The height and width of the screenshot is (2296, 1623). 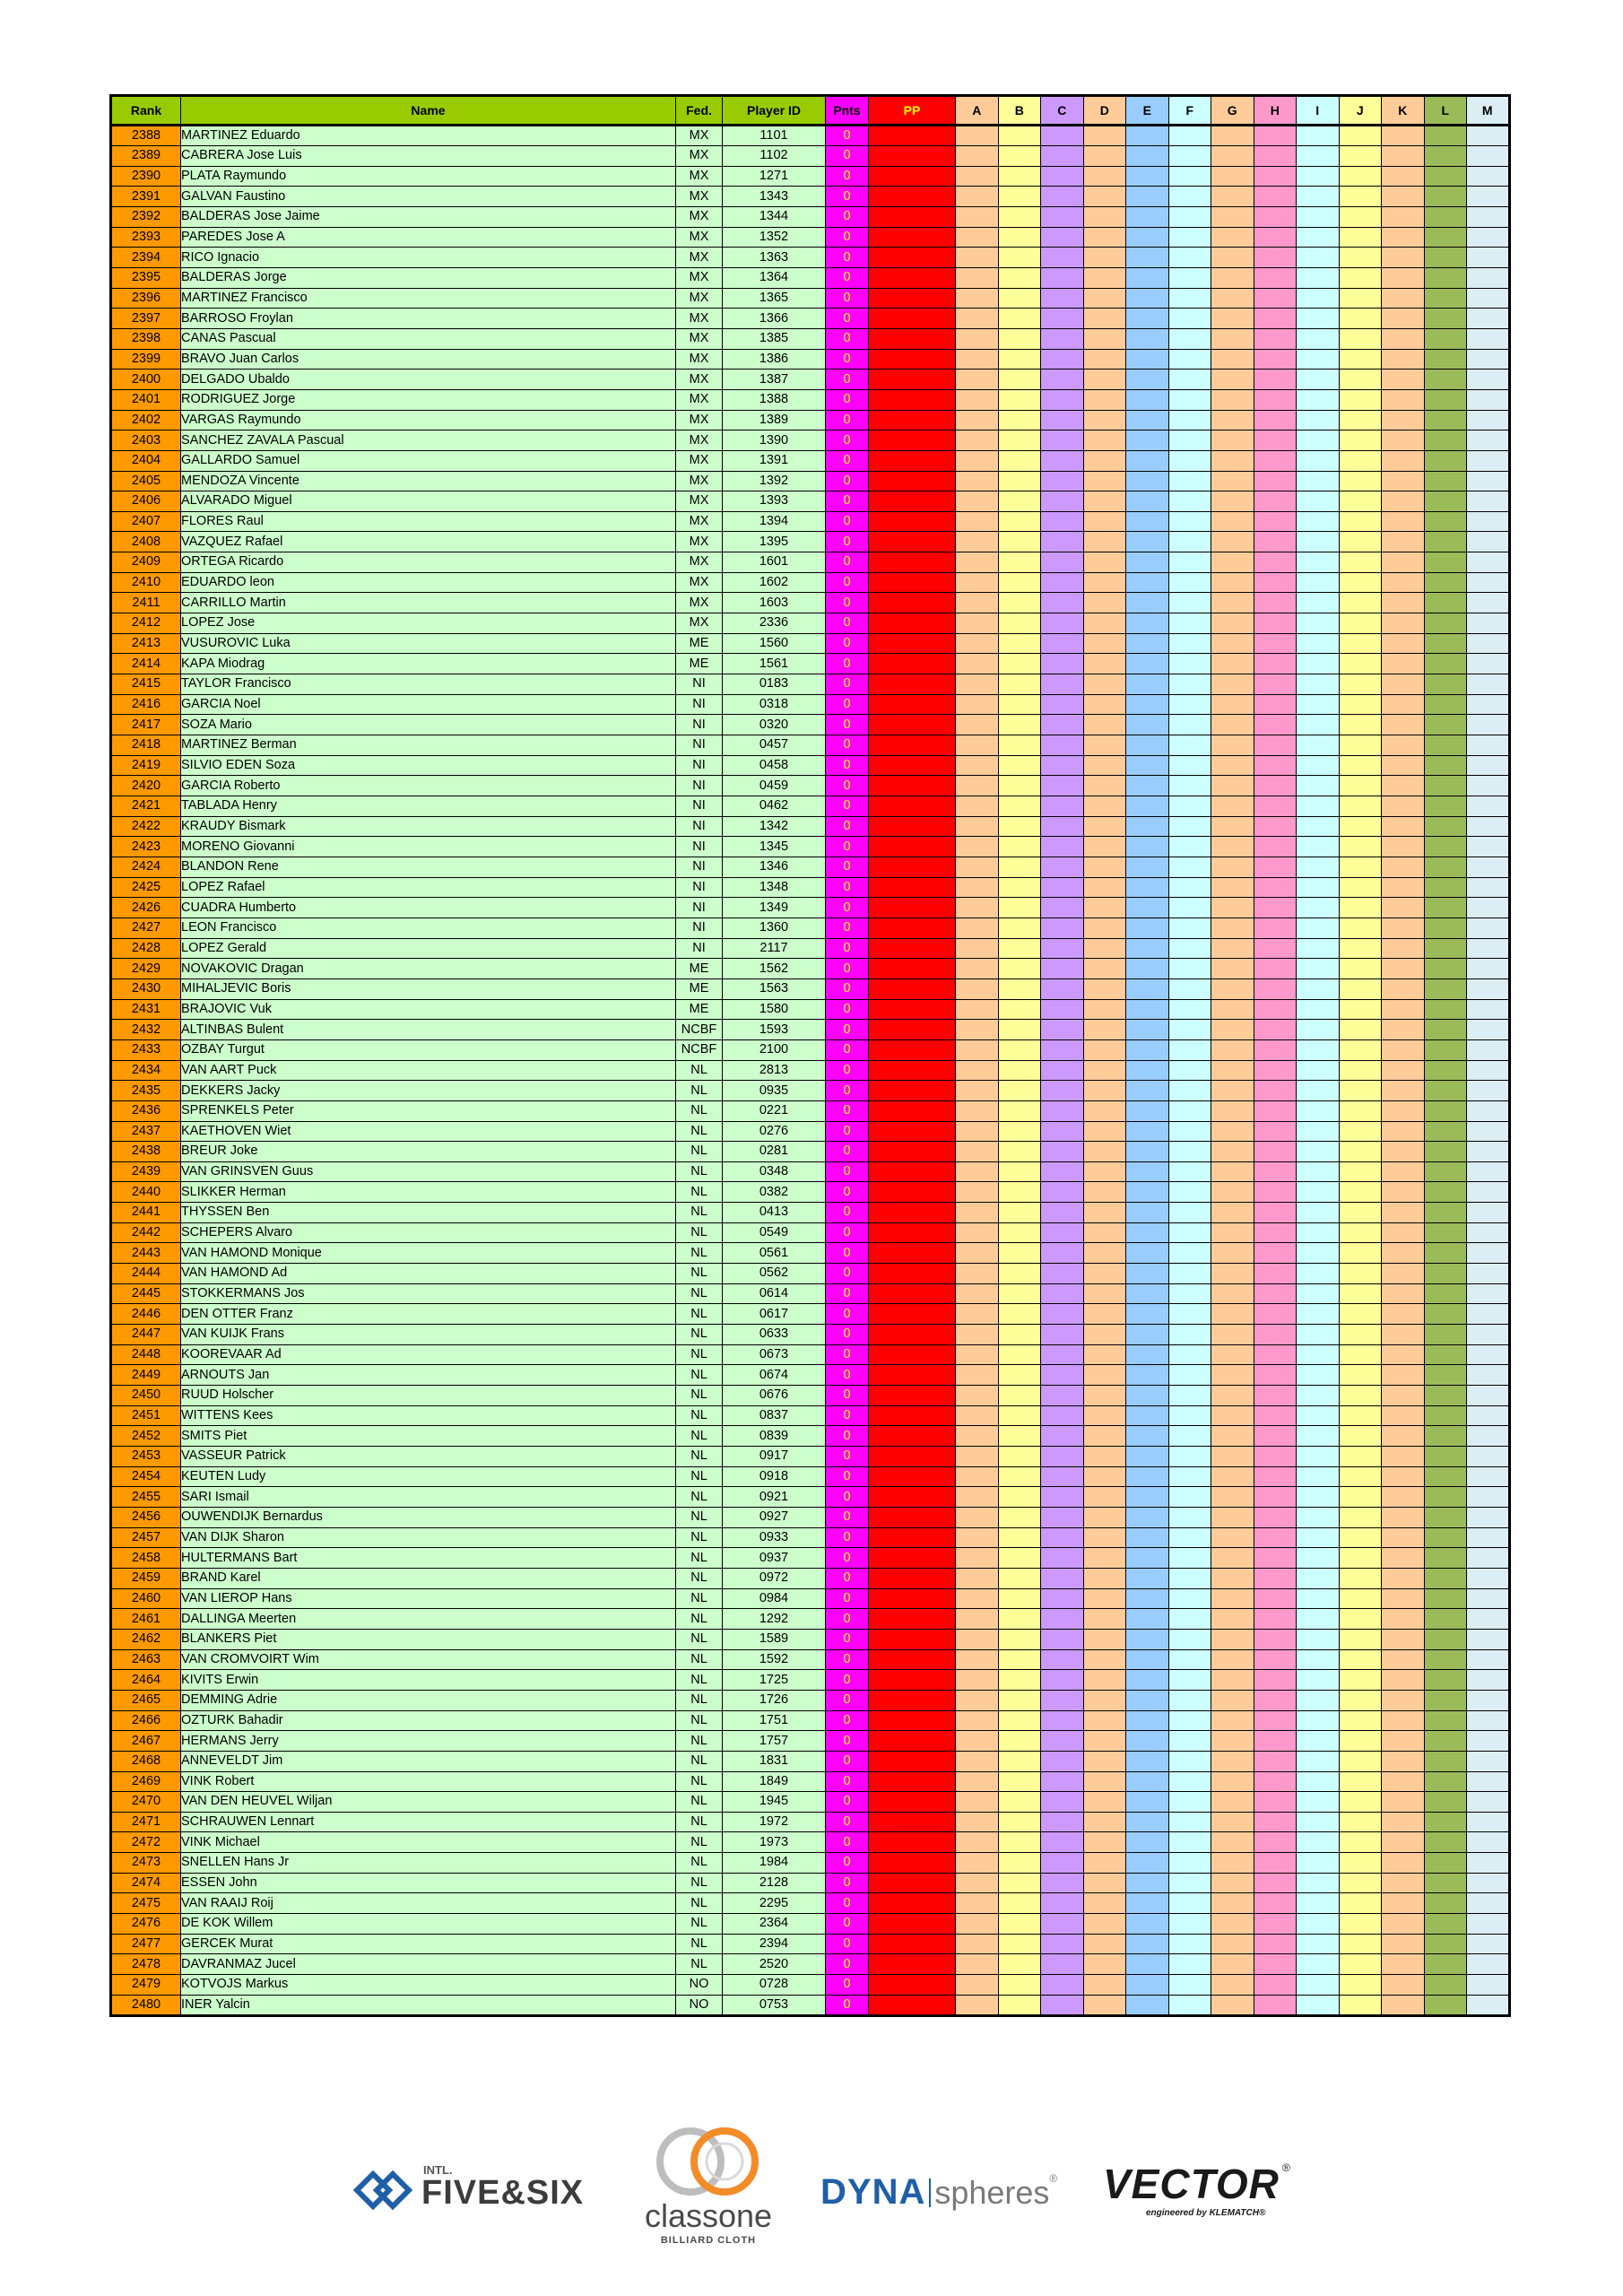 I want to click on name-cell: VAN DEN HEUVEL Wiljan, so click(x=428, y=1802).